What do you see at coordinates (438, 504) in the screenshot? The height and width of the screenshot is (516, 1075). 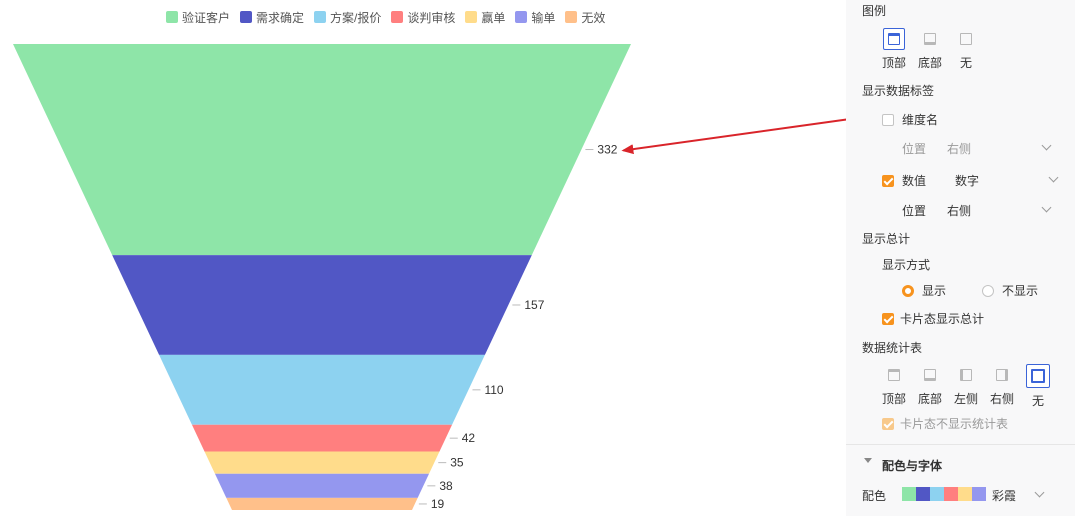 I see `funnel-value-label: 19` at bounding box center [438, 504].